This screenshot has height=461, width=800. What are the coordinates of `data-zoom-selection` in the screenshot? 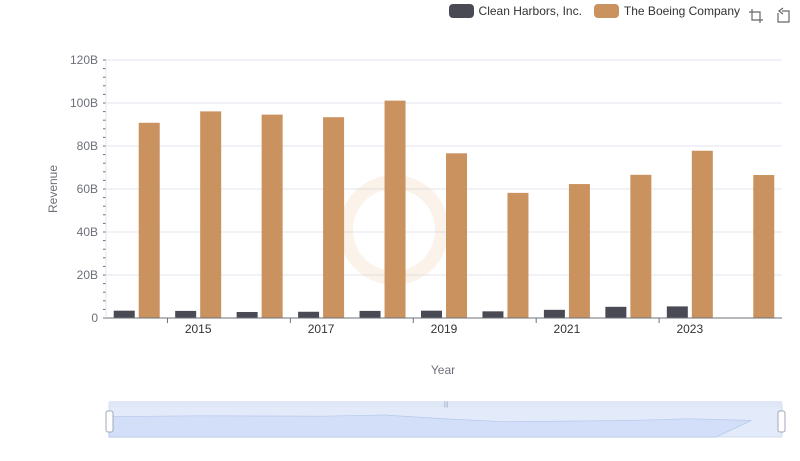 It's located at (445, 422).